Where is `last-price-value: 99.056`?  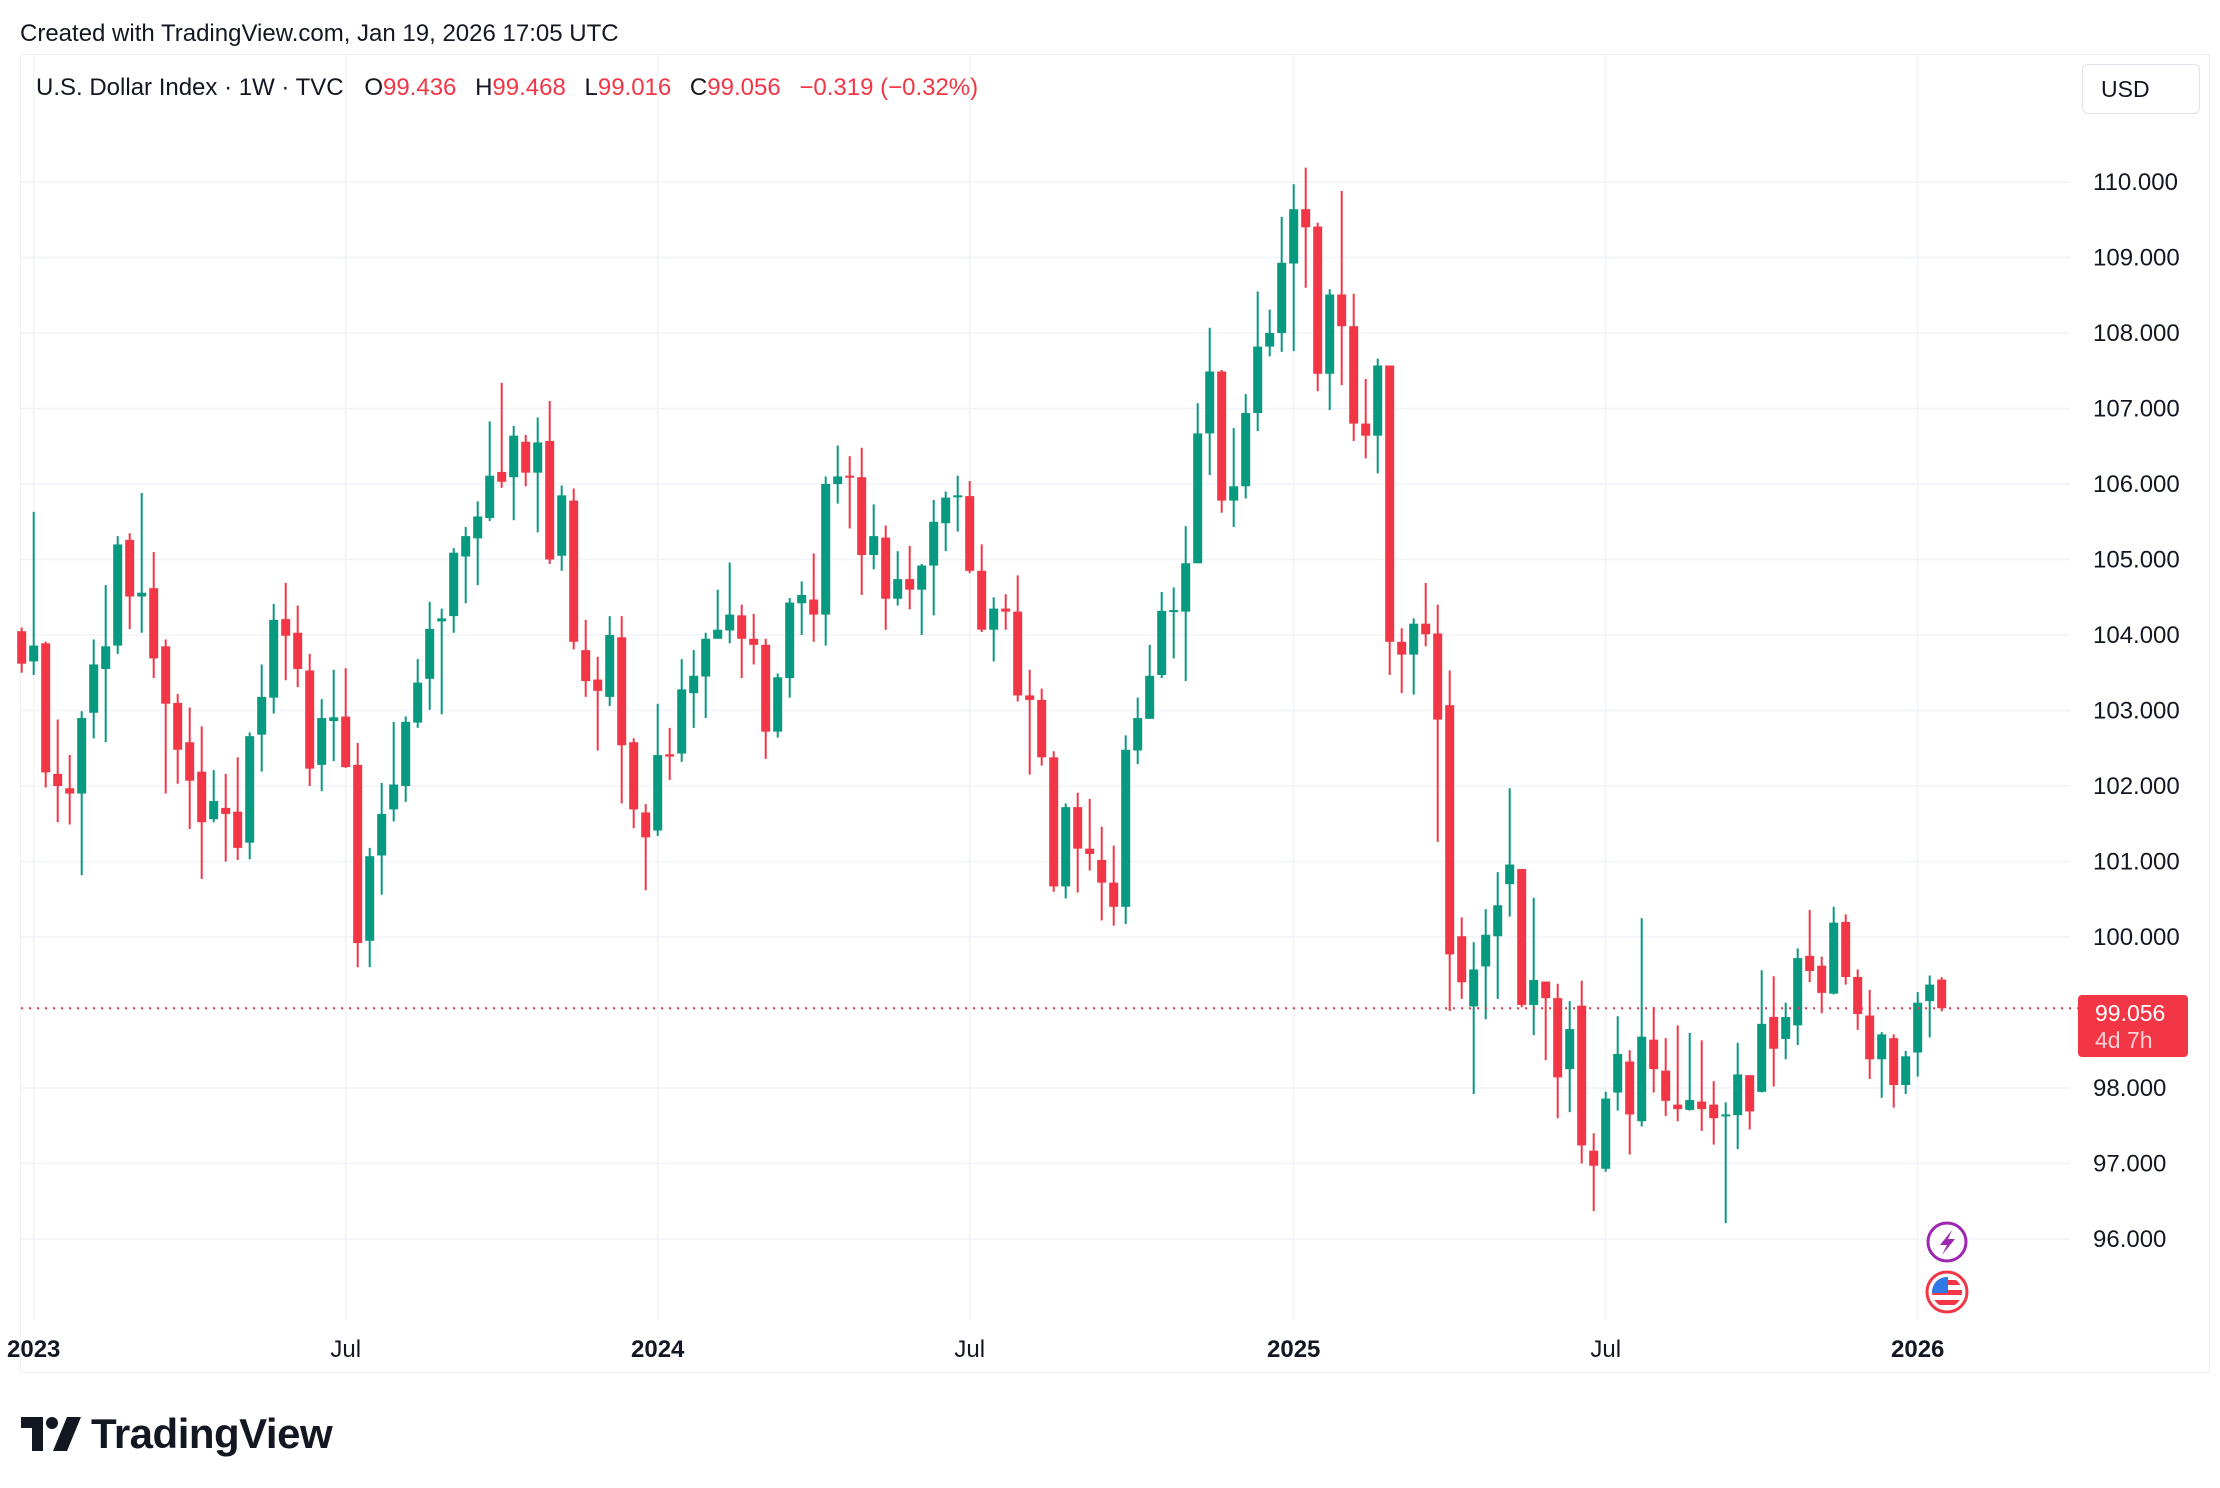
last-price-value: 99.056 is located at coordinates (2130, 1013).